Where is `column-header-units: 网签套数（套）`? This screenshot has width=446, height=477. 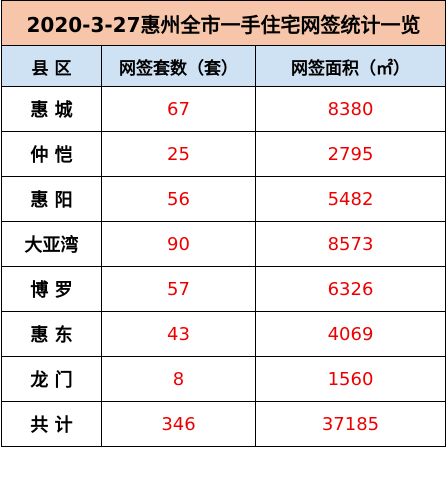
column-header-units: 网签套数（套） is located at coordinates (178, 66).